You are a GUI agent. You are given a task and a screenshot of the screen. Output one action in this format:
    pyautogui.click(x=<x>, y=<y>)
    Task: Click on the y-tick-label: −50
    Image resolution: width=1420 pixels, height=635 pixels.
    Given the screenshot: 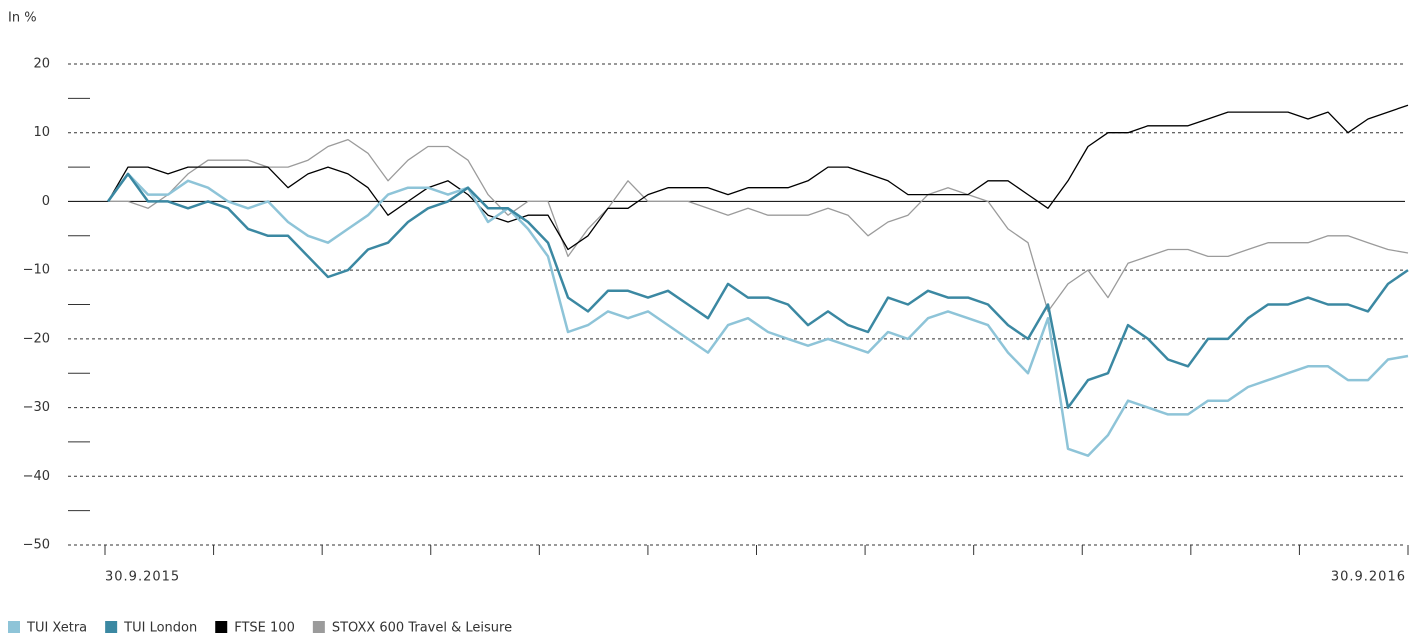 What is the action you would take?
    pyautogui.click(x=36, y=545)
    